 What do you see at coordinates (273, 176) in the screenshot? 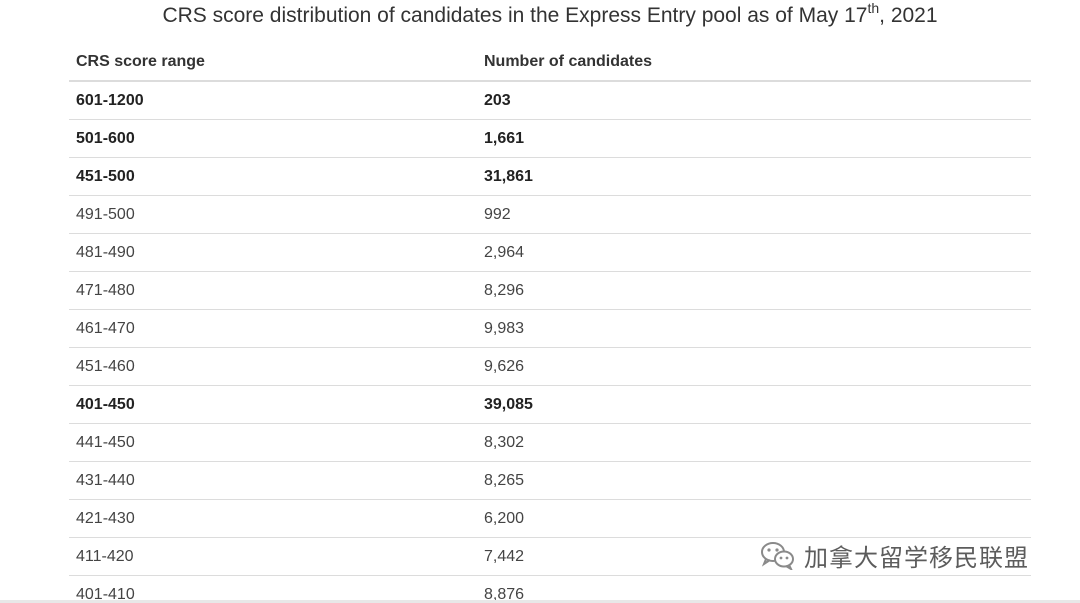
I see `score-range-cell: 451-500` at bounding box center [273, 176].